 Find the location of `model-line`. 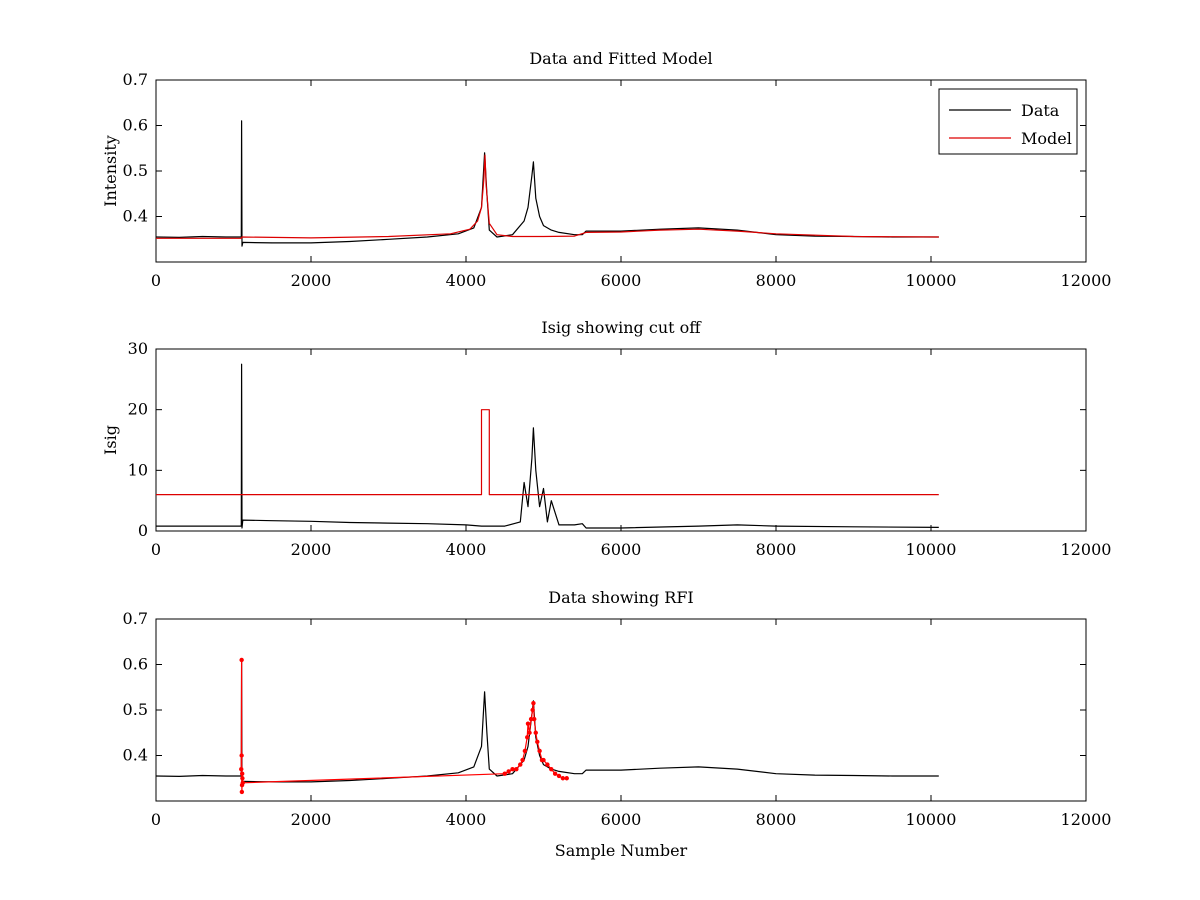

model-line is located at coordinates (547, 196).